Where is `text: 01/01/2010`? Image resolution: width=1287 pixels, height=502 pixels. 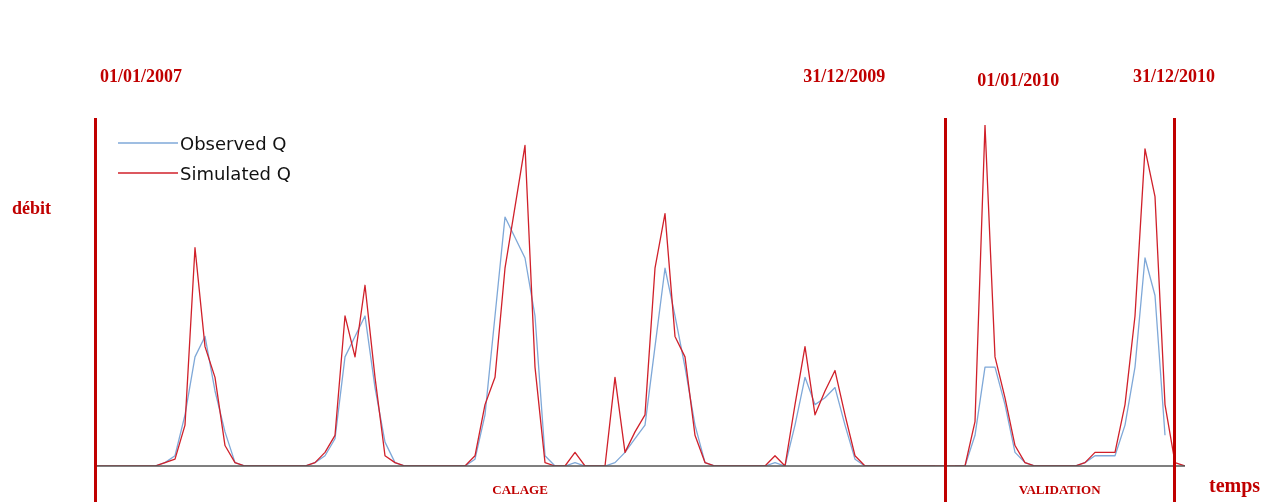 text: 01/01/2010 is located at coordinates (1018, 80).